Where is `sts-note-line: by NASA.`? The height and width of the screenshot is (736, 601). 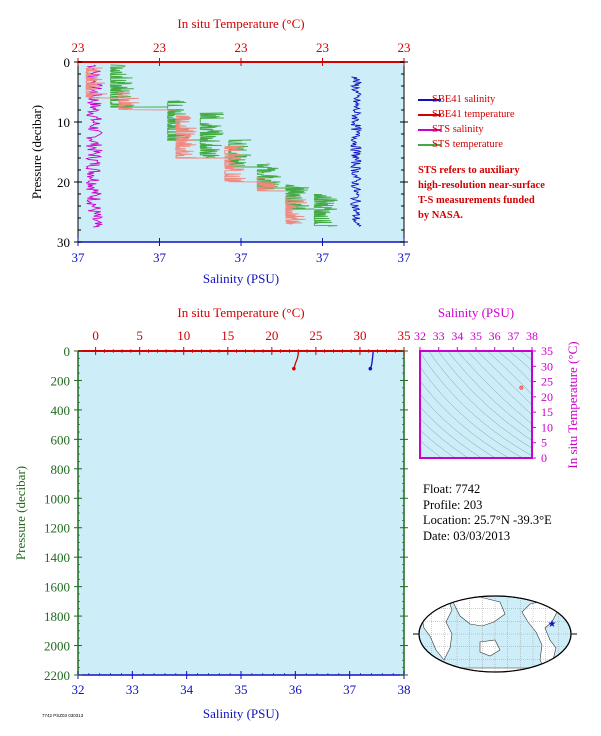
sts-note-line: by NASA. is located at coordinates (440, 215).